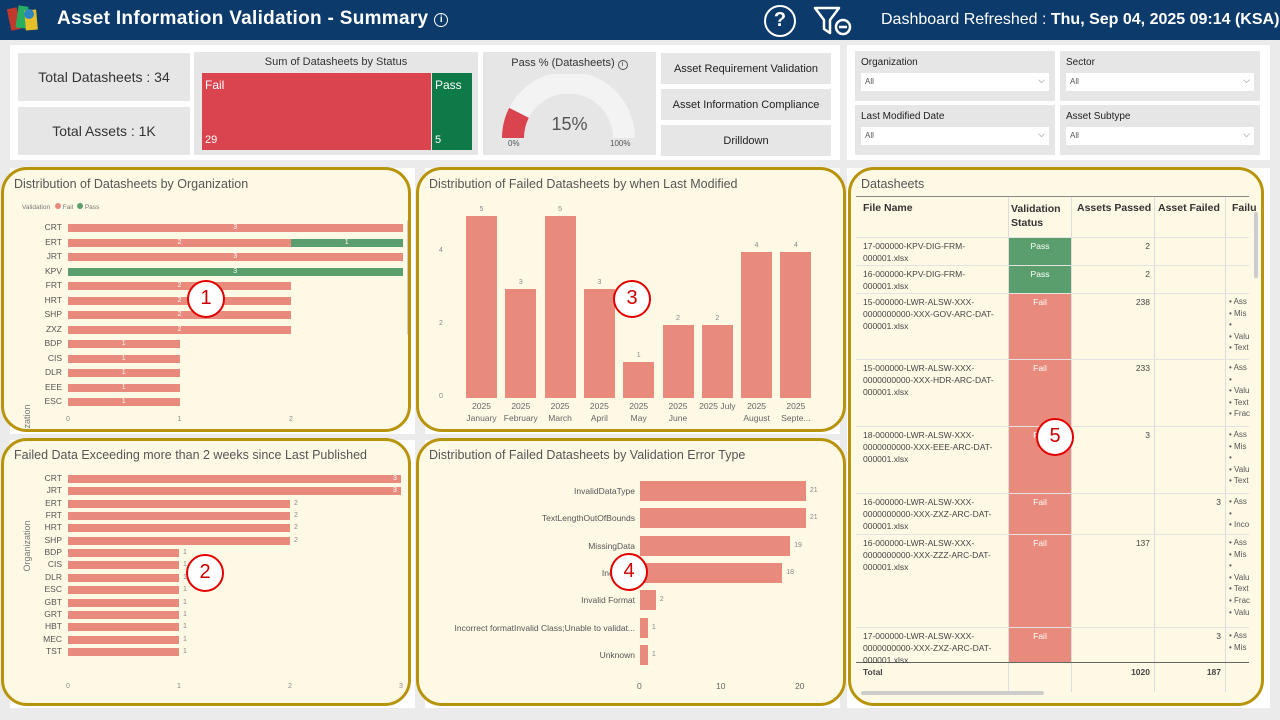 This screenshot has width=1280, height=720. I want to click on org-category-label: JRT, so click(54, 256).